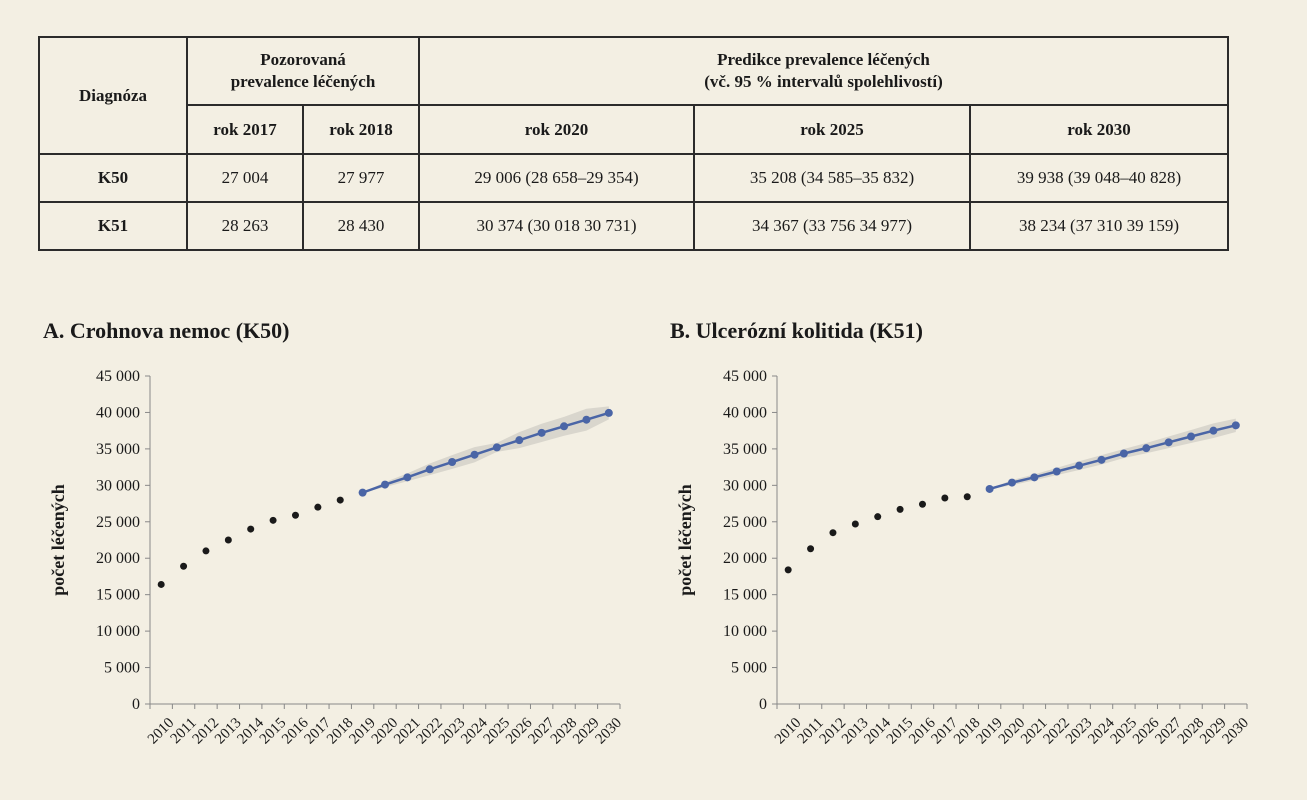 This screenshot has width=1307, height=800. Describe the element at coordinates (823, 81) in the screenshot. I see `header-predicted-line2: (vč. 95 % intervalů spolehlivostí)` at that location.